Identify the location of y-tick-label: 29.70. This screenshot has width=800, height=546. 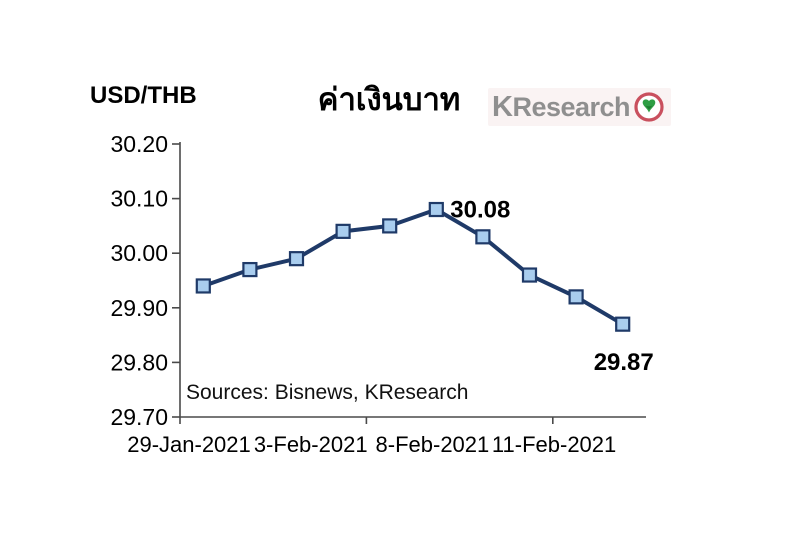
(139, 417).